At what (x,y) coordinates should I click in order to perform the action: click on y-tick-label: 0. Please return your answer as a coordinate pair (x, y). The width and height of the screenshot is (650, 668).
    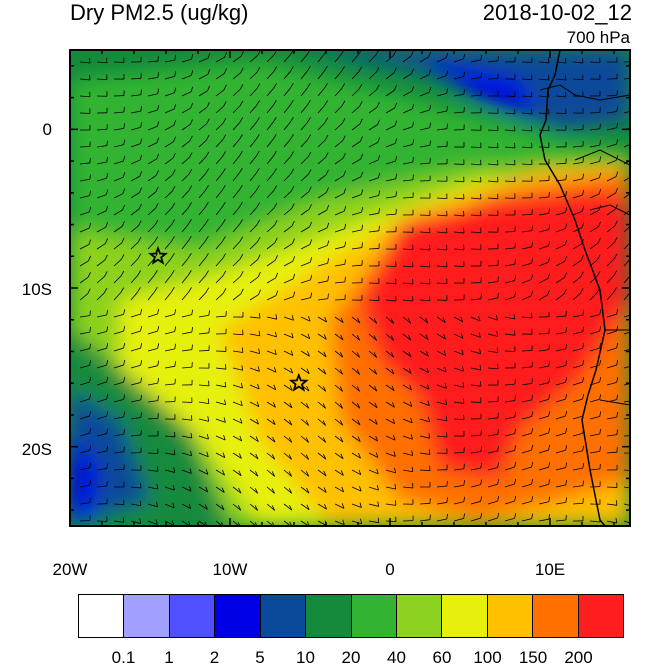
    Looking at the image, I should click on (26, 130).